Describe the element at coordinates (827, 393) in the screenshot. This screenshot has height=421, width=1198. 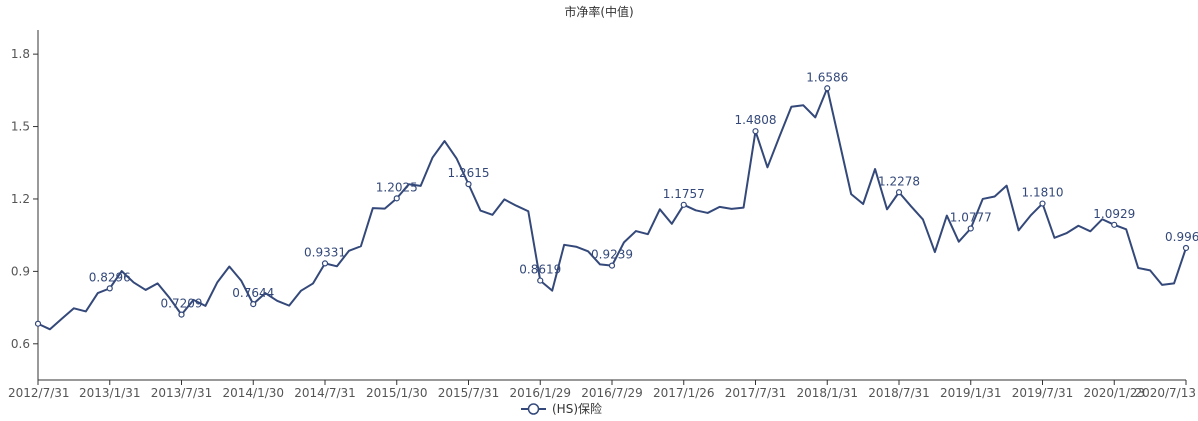
I see `x-tick-label: 2018/1/31` at that location.